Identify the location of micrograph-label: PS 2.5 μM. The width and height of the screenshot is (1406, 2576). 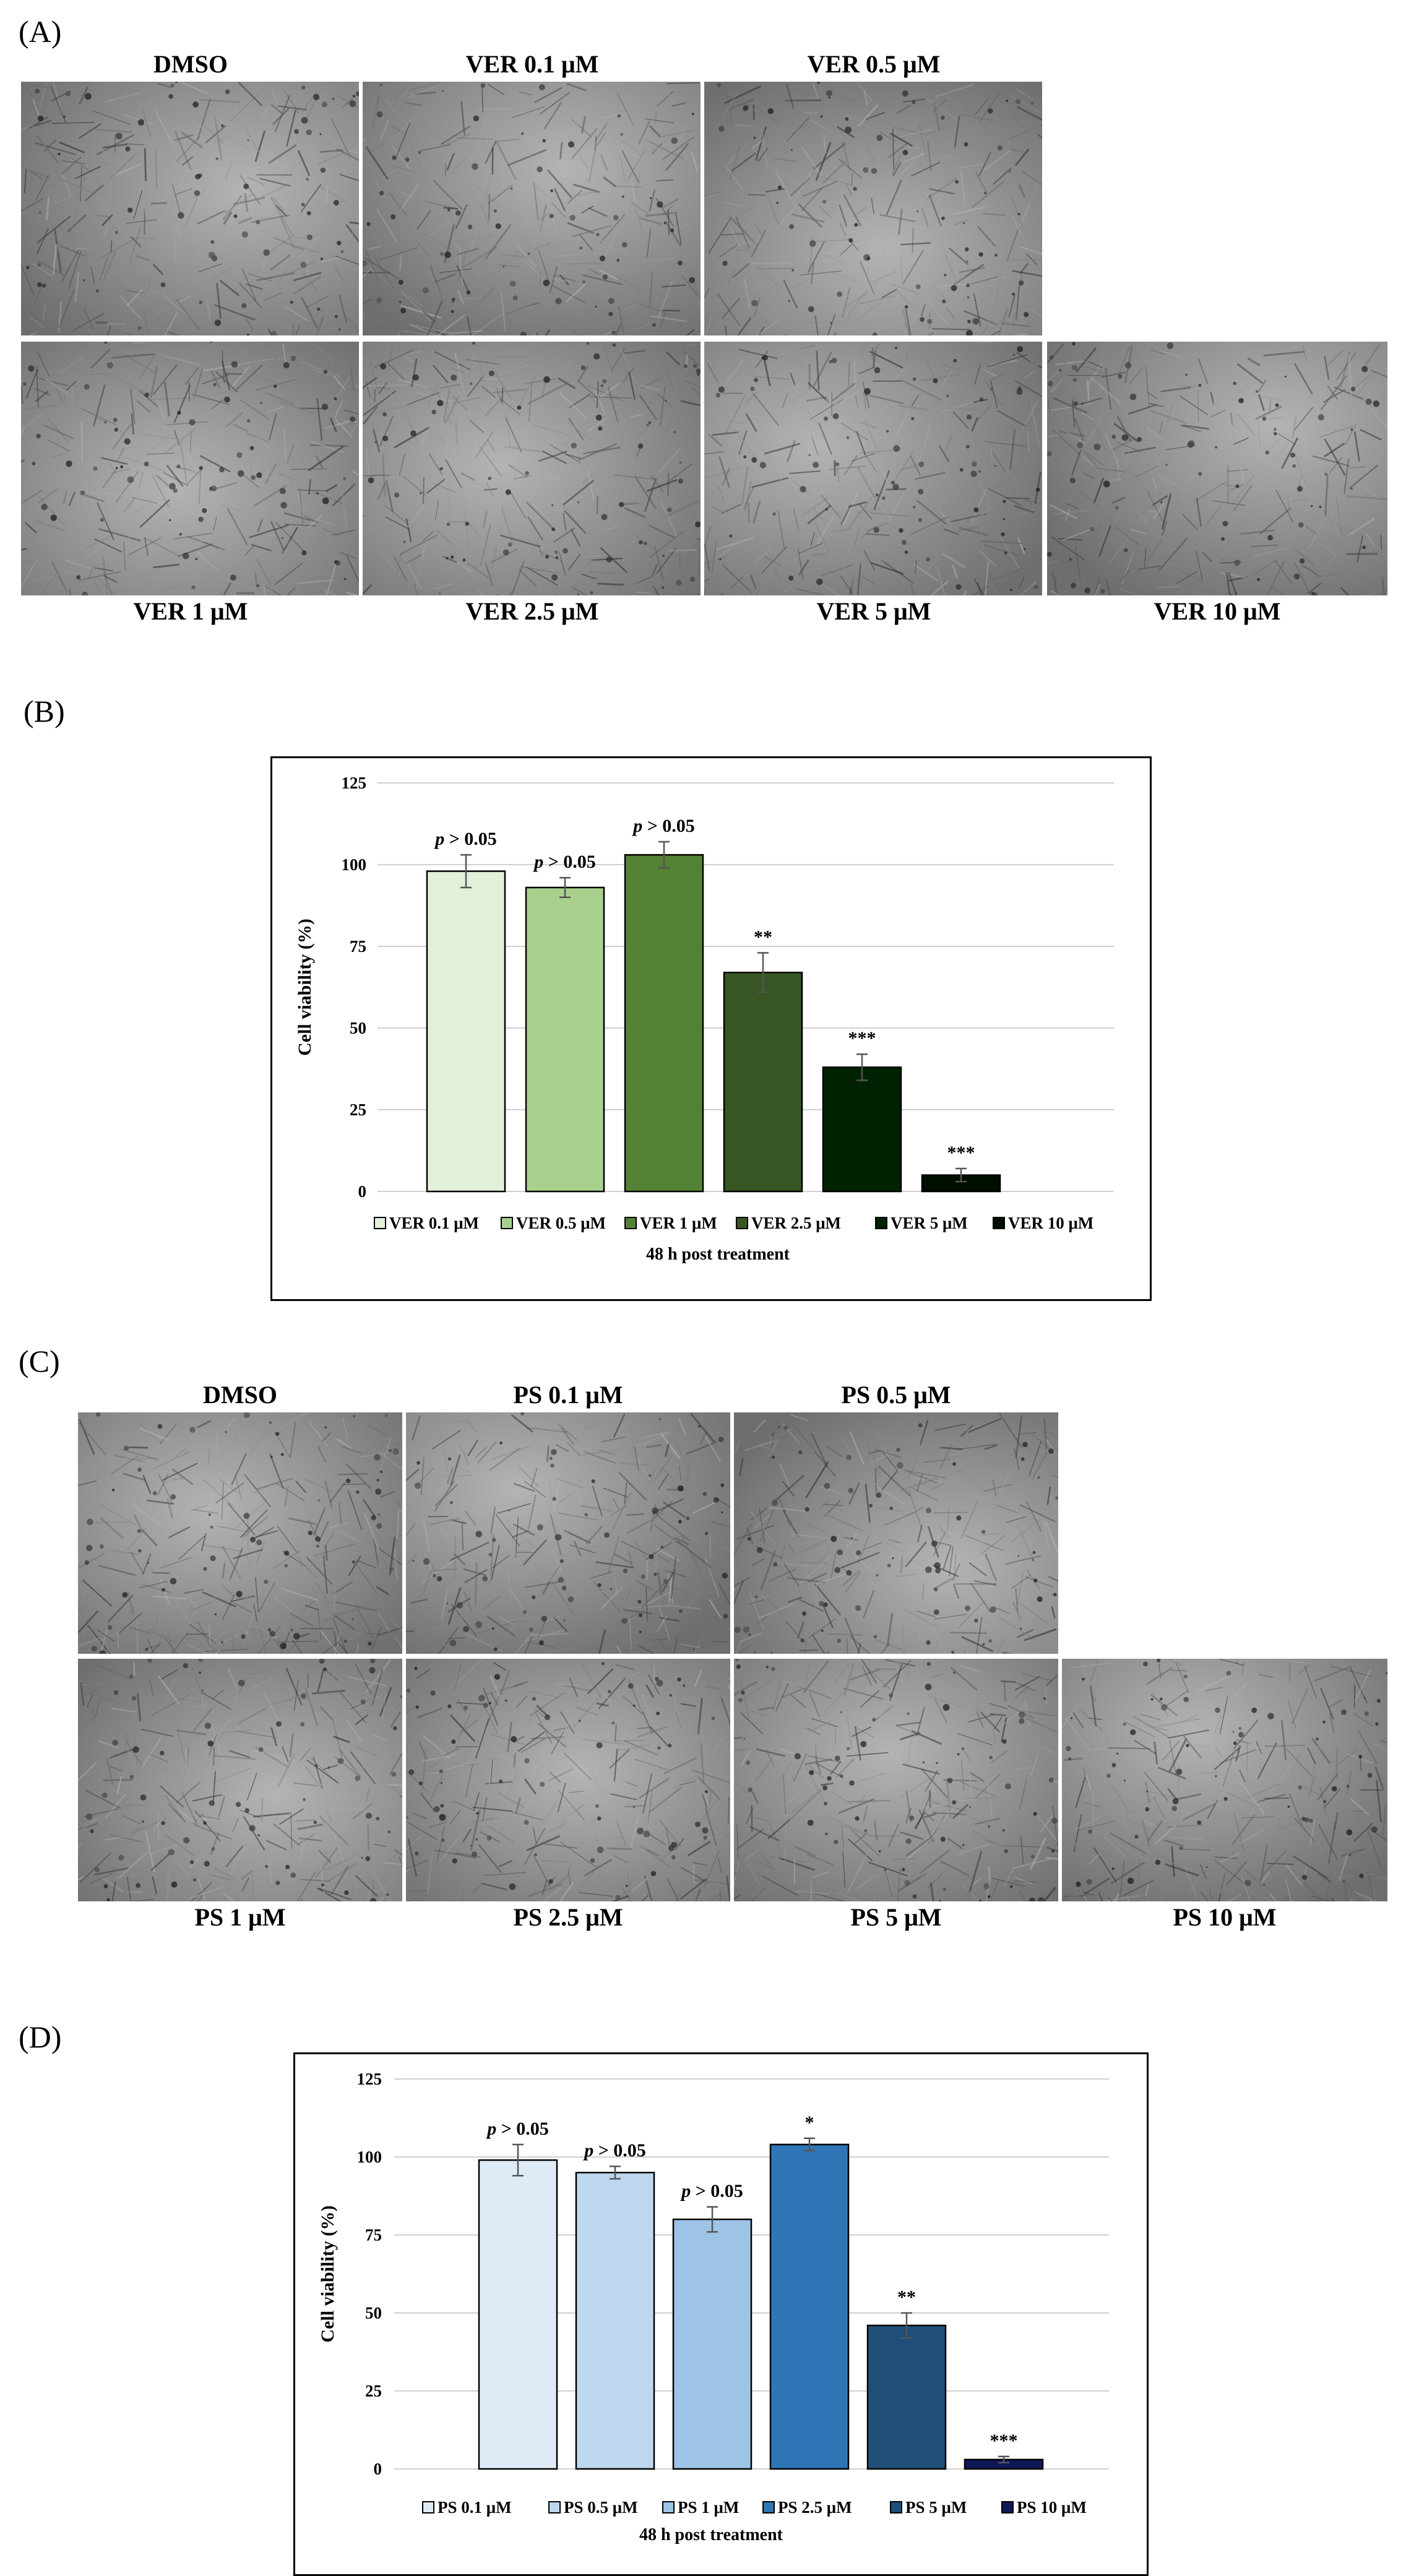
(568, 1917).